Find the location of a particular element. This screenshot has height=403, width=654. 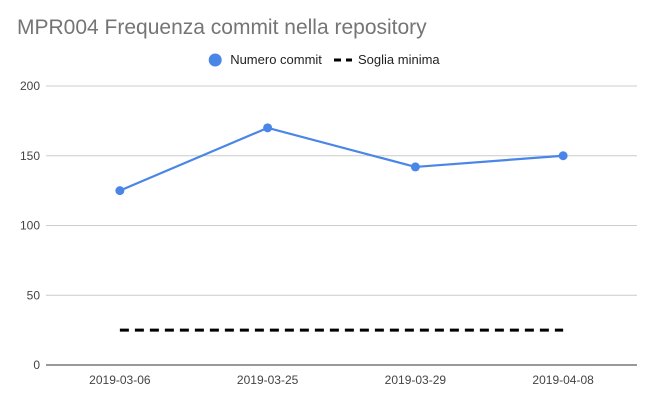

y-tick-label: 50 is located at coordinates (34, 295).